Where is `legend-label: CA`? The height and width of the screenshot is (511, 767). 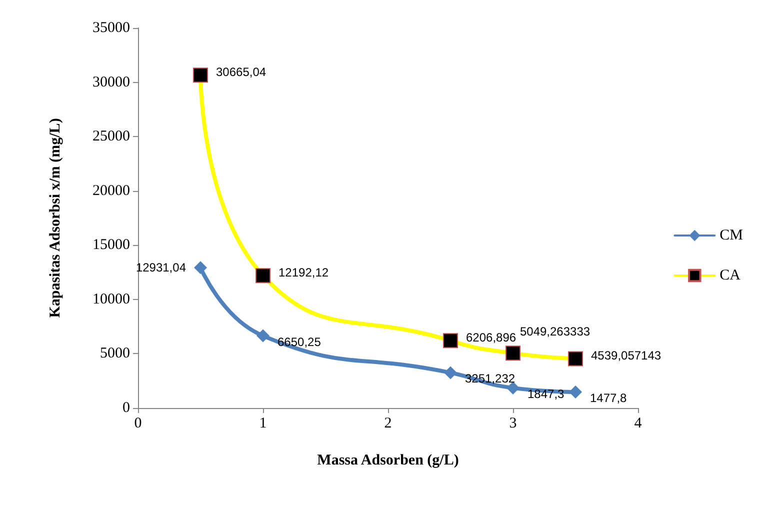 legend-label: CA is located at coordinates (730, 276).